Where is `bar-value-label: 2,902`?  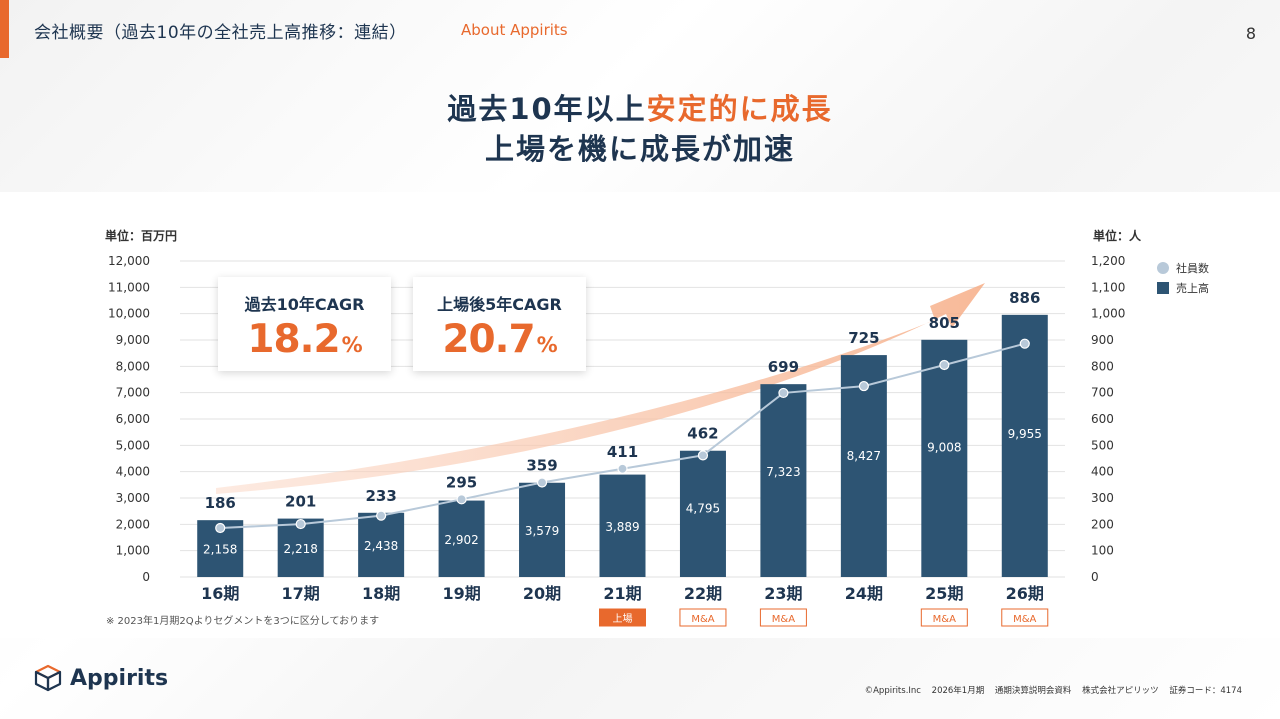
bar-value-label: 2,902 is located at coordinates (461, 540).